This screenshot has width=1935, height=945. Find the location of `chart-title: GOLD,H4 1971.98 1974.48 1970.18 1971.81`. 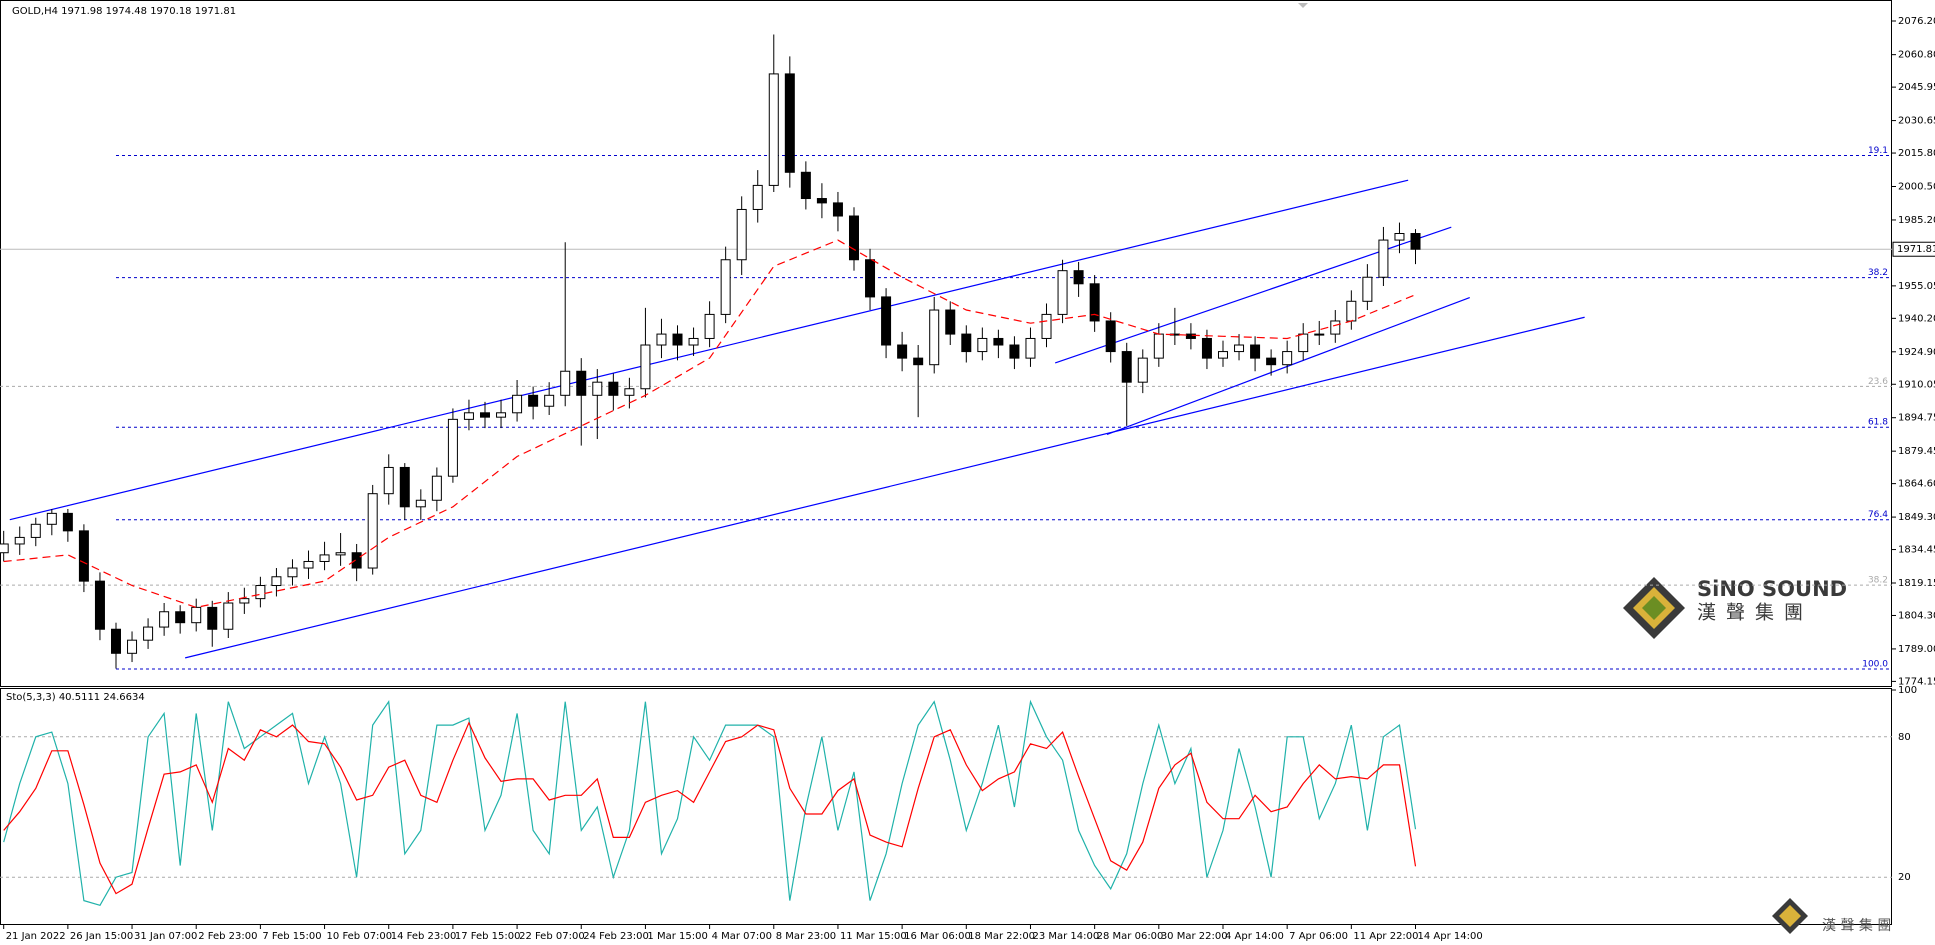

chart-title: GOLD,H4 1971.98 1974.48 1970.18 1971.81 is located at coordinates (124, 11).